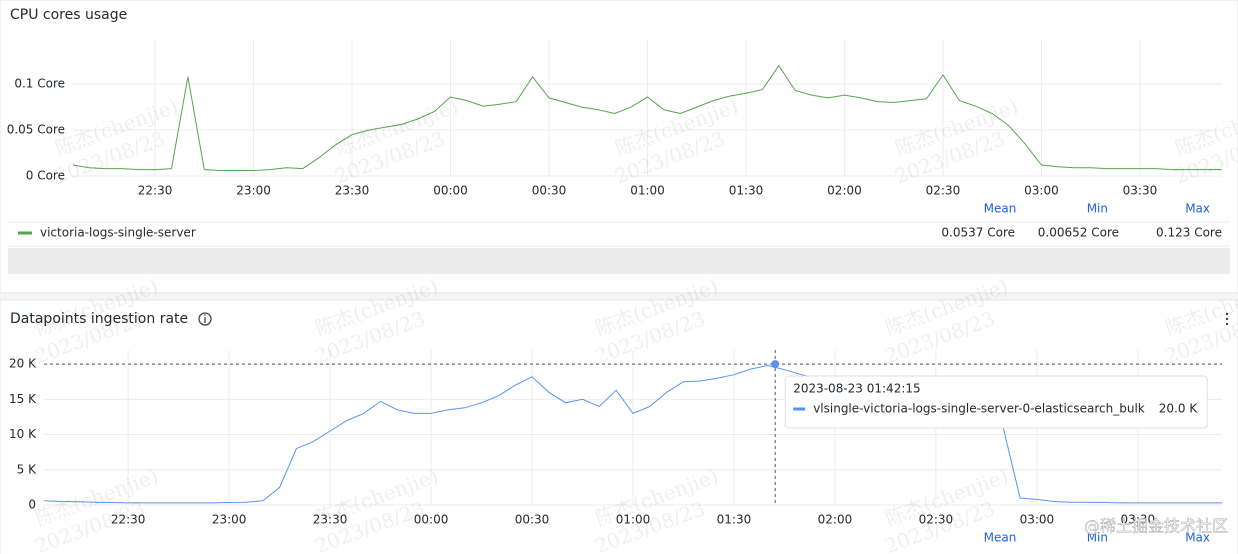 The width and height of the screenshot is (1238, 554). I want to click on y-tick-label: 0 Core, so click(45, 176).